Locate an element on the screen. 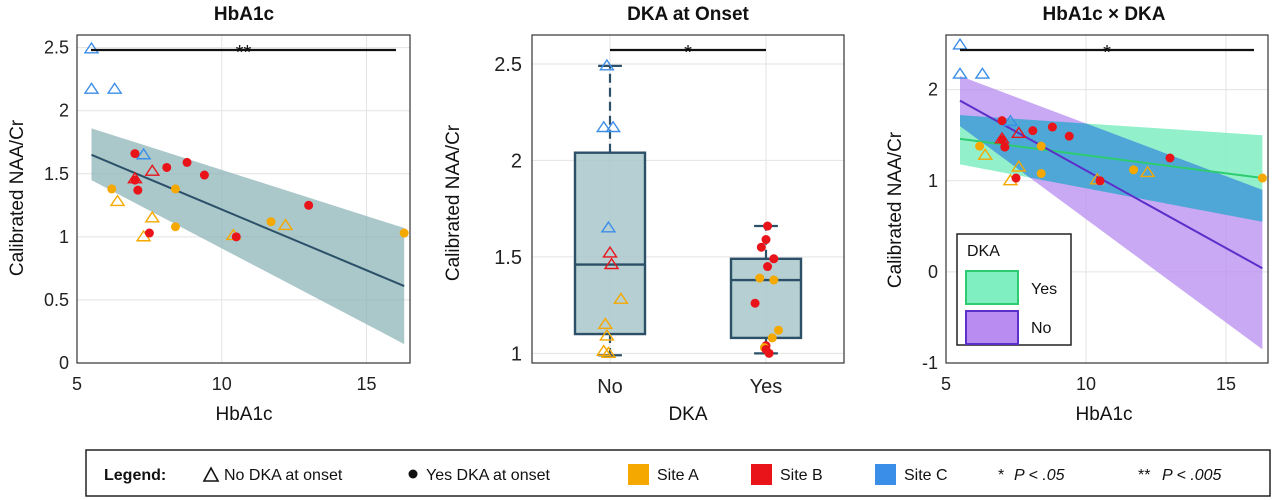 This screenshot has height=500, width=1280. dka-box-no is located at coordinates (610, 243).